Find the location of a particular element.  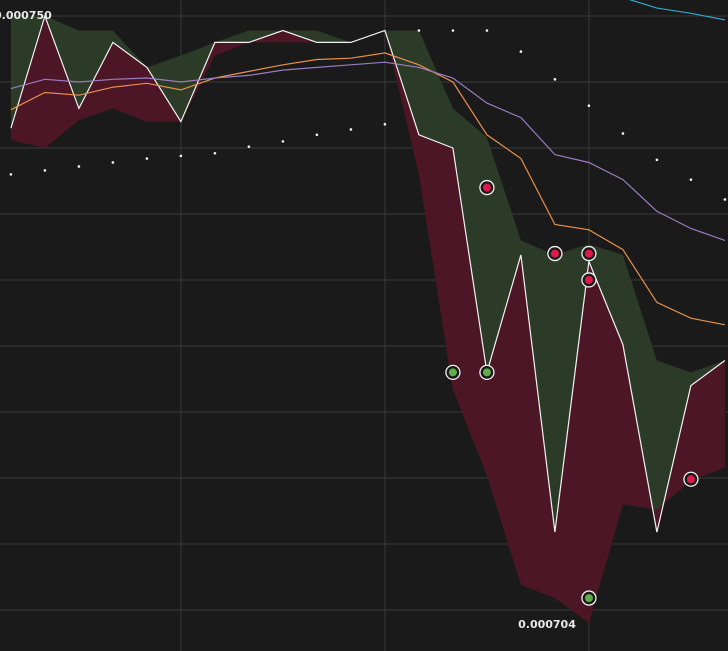

price-label: 0.000750 is located at coordinates (26, 15).